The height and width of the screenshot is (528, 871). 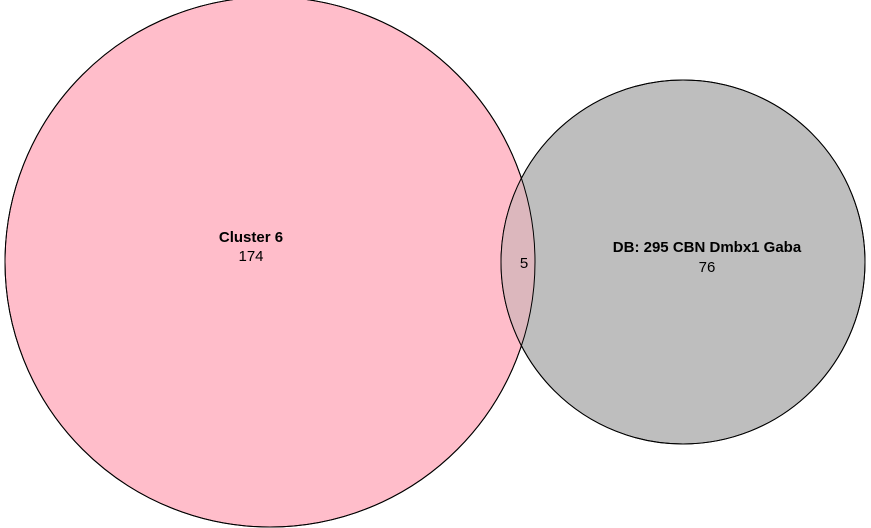 What do you see at coordinates (524, 263) in the screenshot?
I see `intersection-count: 5` at bounding box center [524, 263].